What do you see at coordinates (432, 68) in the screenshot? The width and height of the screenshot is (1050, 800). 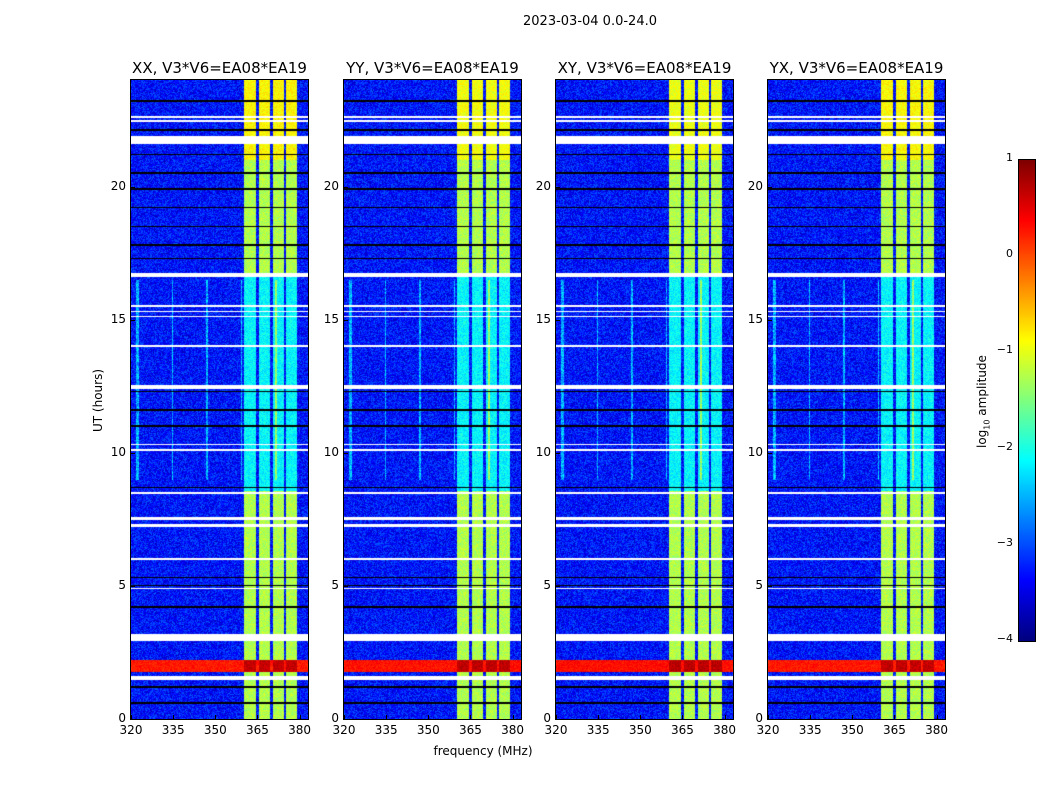 I see `panel-title: YY, V3*V6=EA08*EA19` at bounding box center [432, 68].